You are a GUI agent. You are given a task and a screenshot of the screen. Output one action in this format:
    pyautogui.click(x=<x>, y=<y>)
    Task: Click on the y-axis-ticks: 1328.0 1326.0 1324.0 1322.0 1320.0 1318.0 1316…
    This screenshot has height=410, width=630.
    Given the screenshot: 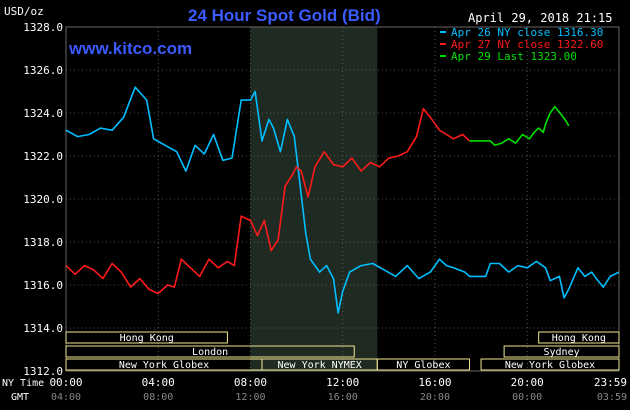 What is the action you would take?
    pyautogui.click(x=43, y=199)
    